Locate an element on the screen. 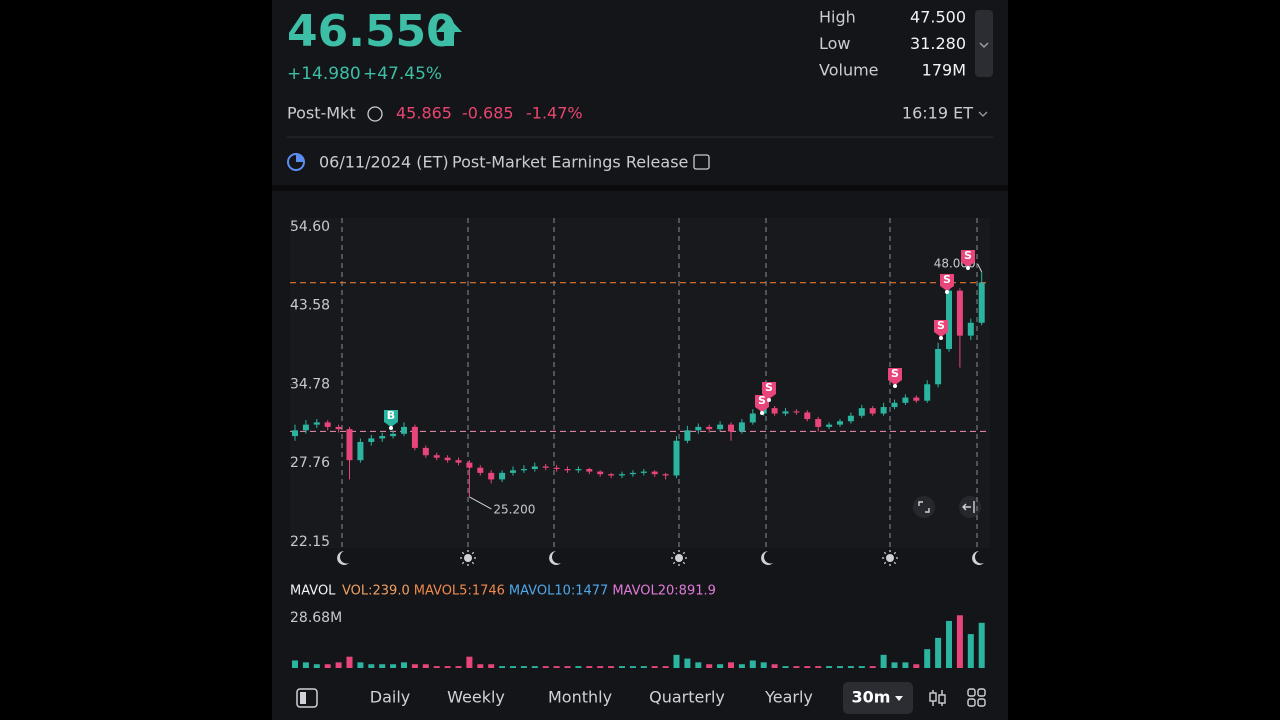 The width and height of the screenshot is (1280, 720). info-icon is located at coordinates (375, 114).